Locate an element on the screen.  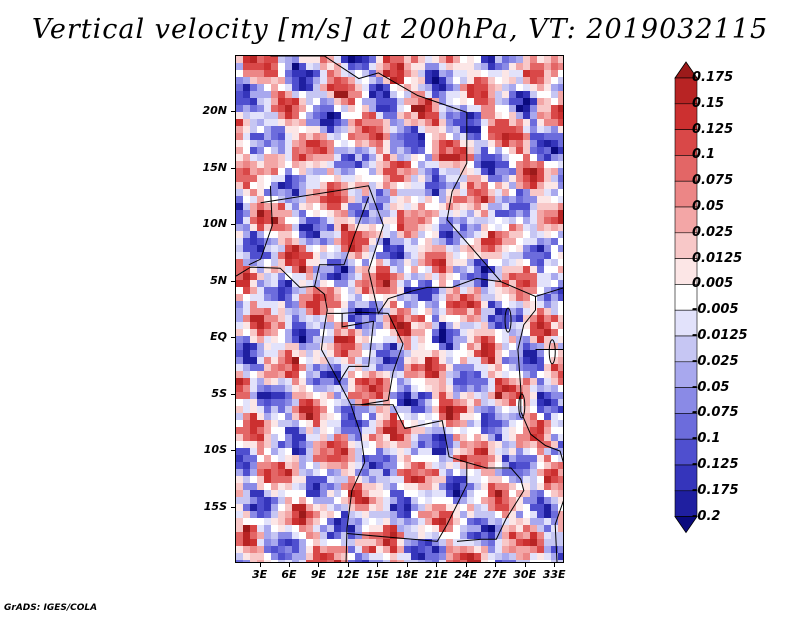
lat-tick is located at coordinates (233, 507).